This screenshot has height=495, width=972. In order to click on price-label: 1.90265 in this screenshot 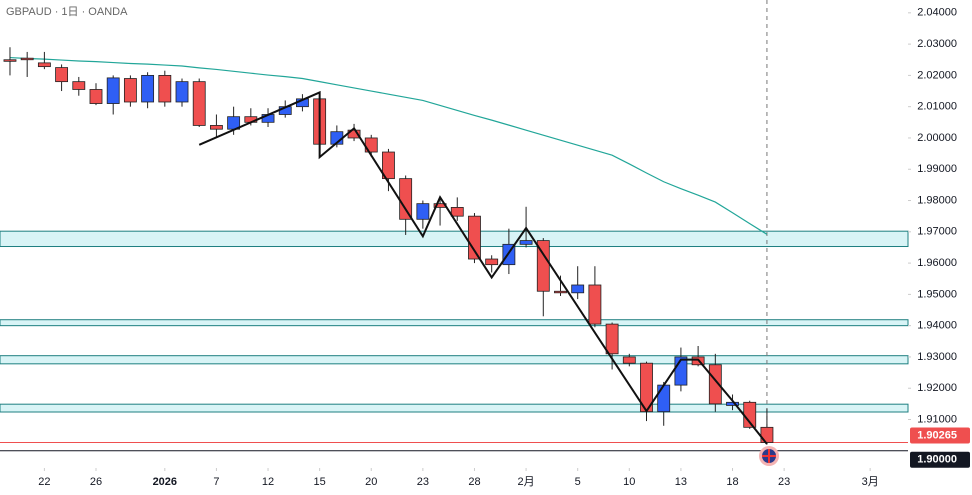, I will do `click(937, 435)`.